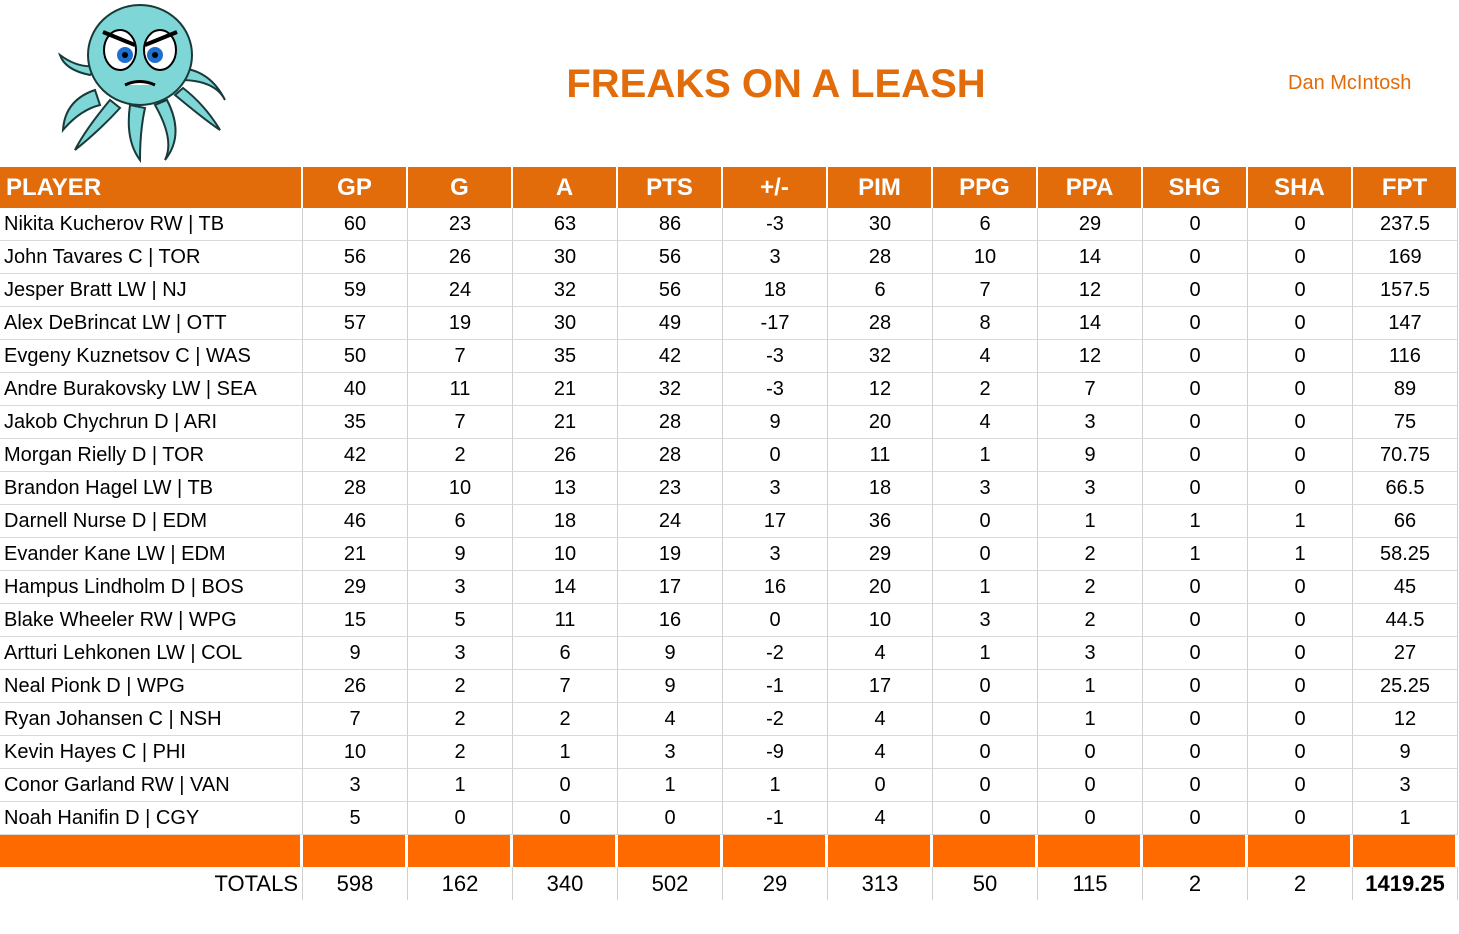 The width and height of the screenshot is (1459, 934). Describe the element at coordinates (775, 883) in the screenshot. I see `totals-cell: 29` at that location.